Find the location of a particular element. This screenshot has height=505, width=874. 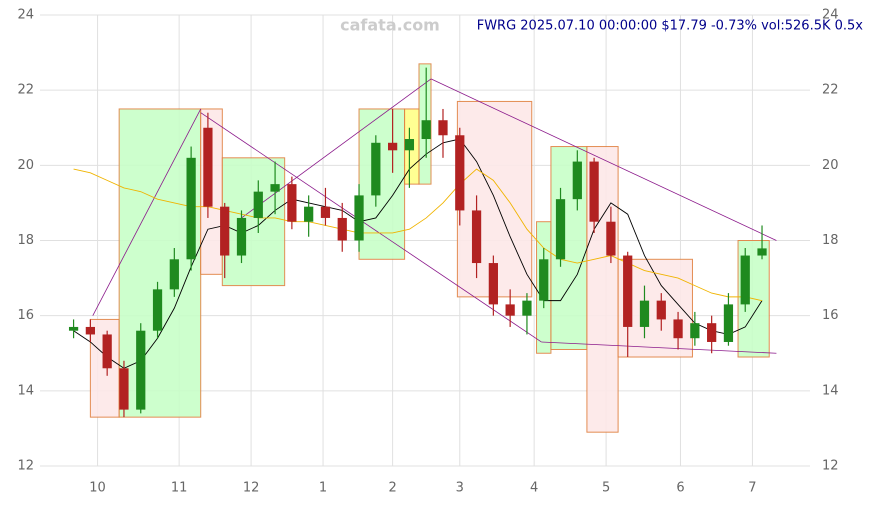

y-tick-label-right: 20 is located at coordinates (830, 165).